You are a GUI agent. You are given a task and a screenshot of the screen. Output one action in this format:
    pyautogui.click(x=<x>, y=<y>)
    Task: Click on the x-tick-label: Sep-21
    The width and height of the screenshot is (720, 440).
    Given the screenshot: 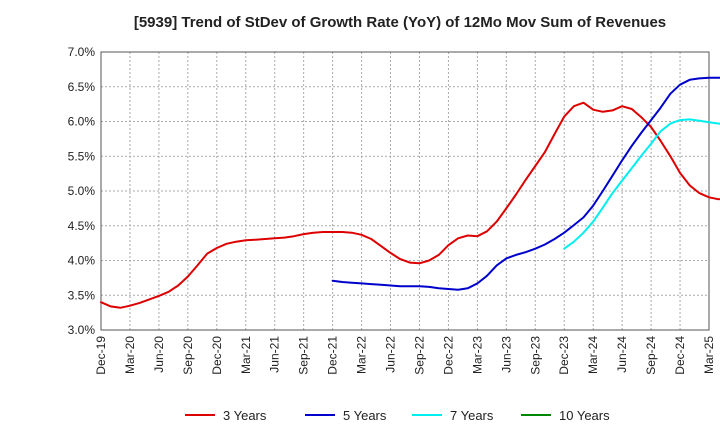 What is the action you would take?
    pyautogui.click(x=304, y=355)
    